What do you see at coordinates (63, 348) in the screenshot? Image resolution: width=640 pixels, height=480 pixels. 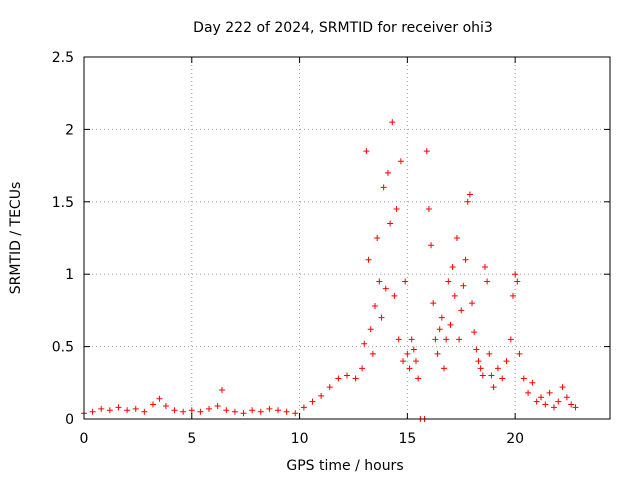 I see `y-tick-label: 0.5` at bounding box center [63, 348].